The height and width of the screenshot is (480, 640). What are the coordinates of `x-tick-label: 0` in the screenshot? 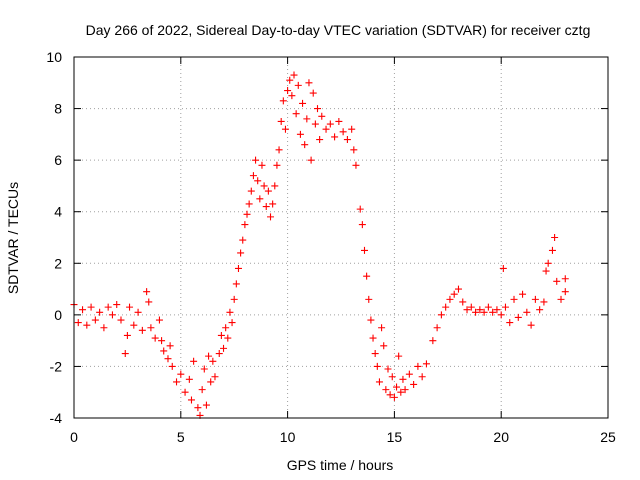 It's located at (74, 437).